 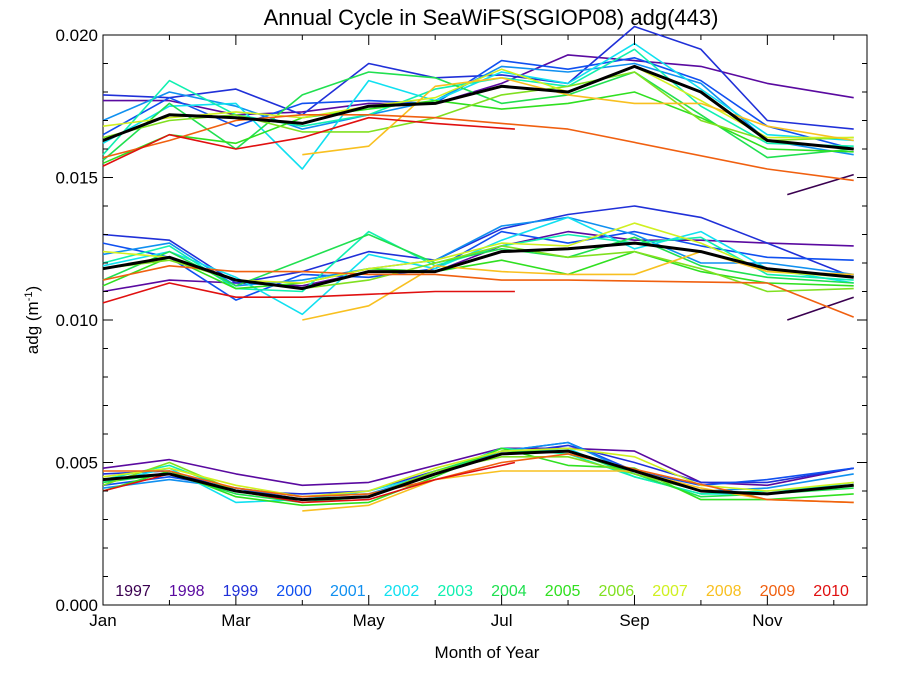 What do you see at coordinates (563, 591) in the screenshot?
I see `legend-entry-2005: 2005` at bounding box center [563, 591].